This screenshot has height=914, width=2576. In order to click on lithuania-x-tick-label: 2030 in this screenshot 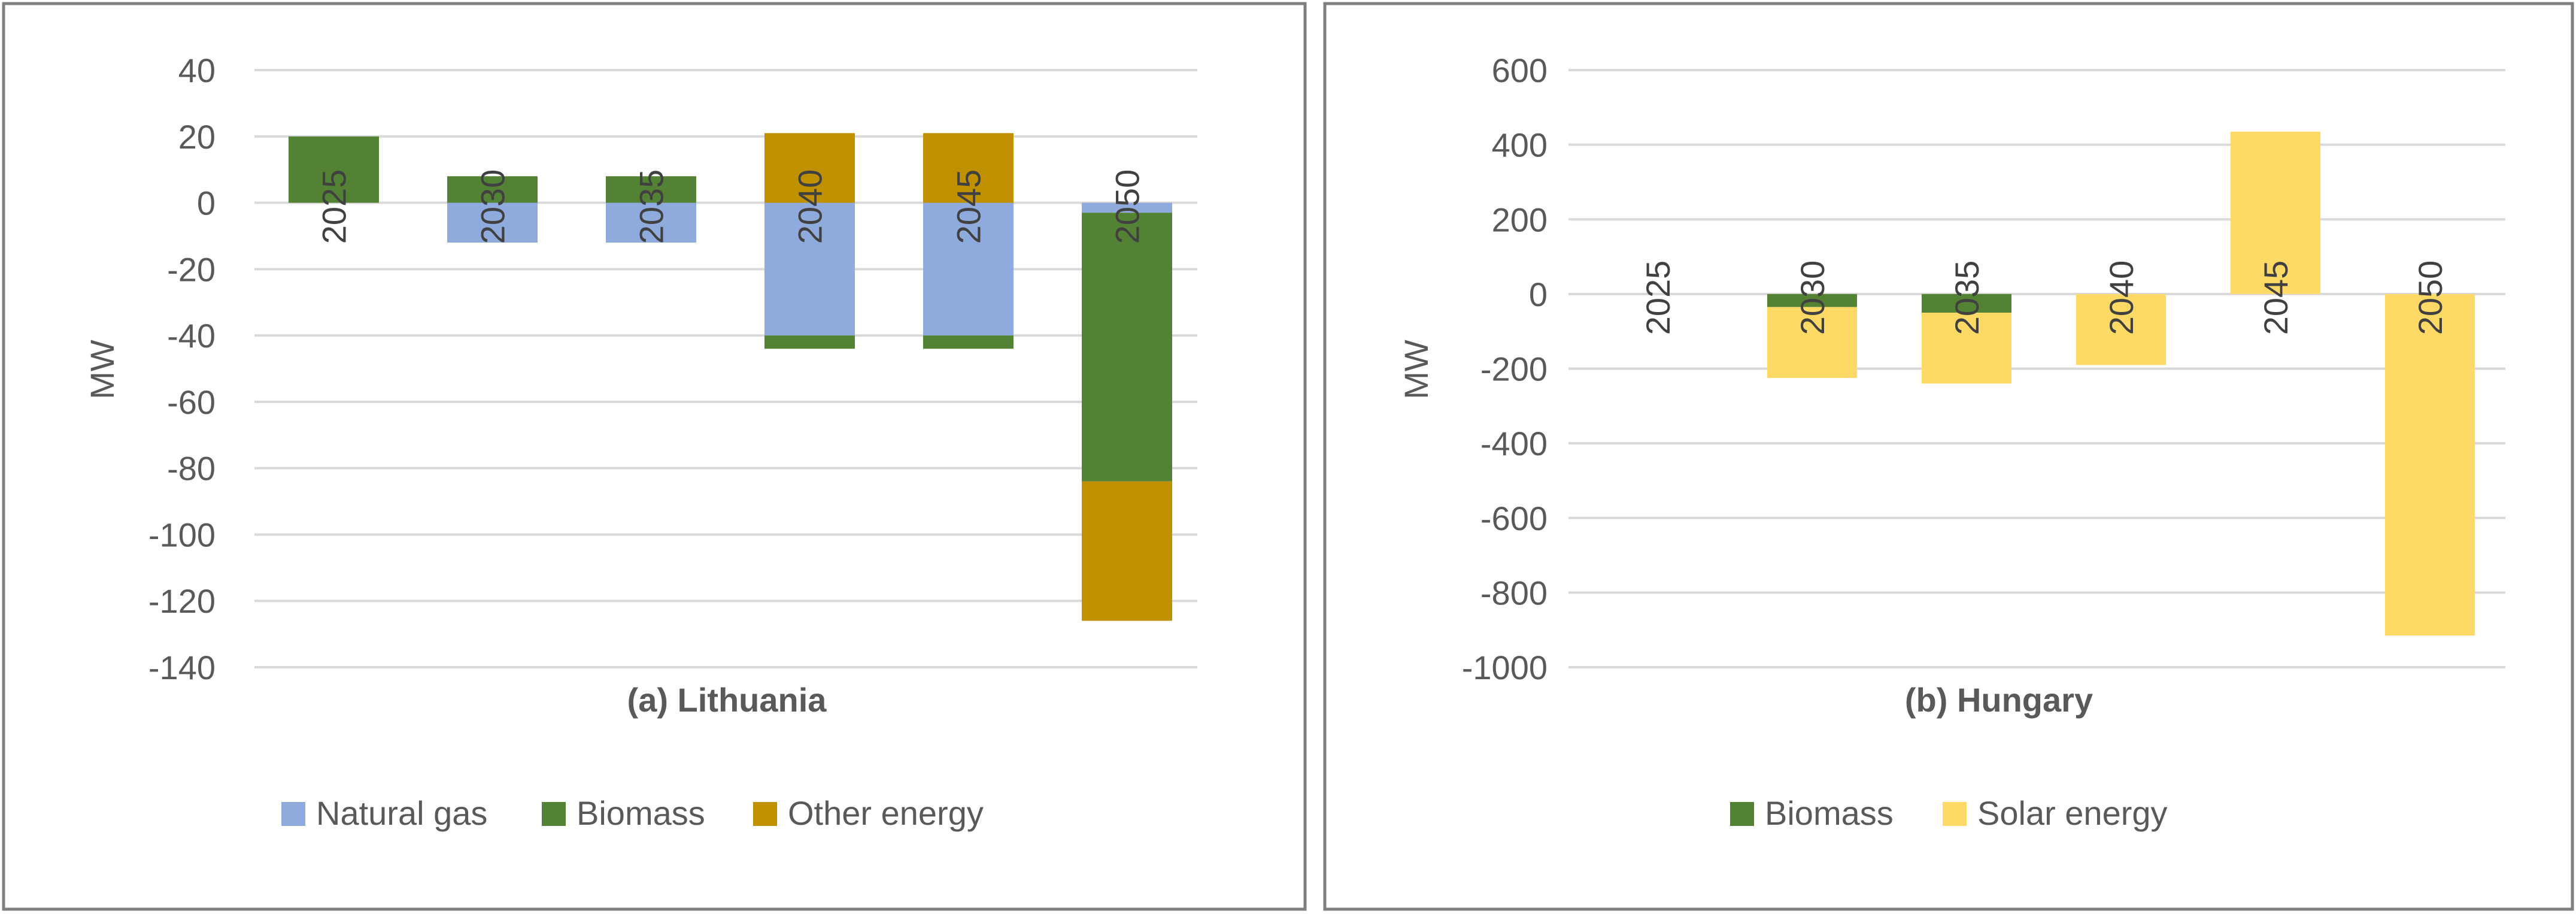, I will do `click(493, 207)`.